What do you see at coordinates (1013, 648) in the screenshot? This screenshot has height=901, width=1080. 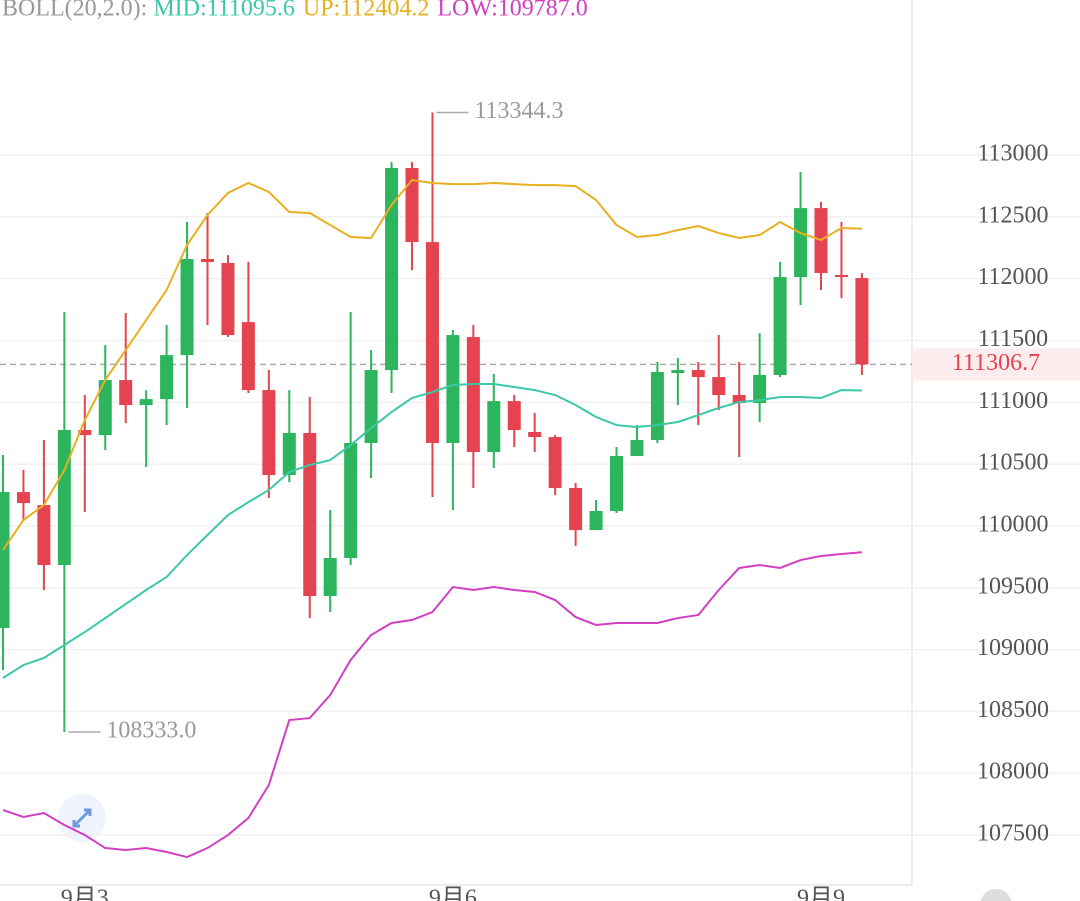 I see `y-tick-label: 109000` at bounding box center [1013, 648].